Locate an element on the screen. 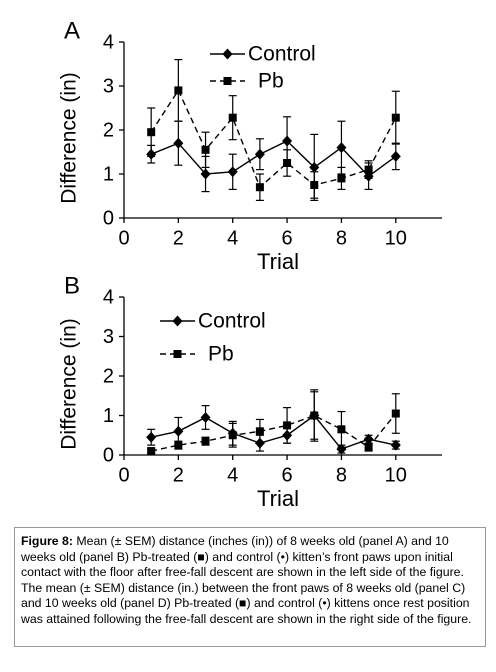  panel-label: A is located at coordinates (72, 30).